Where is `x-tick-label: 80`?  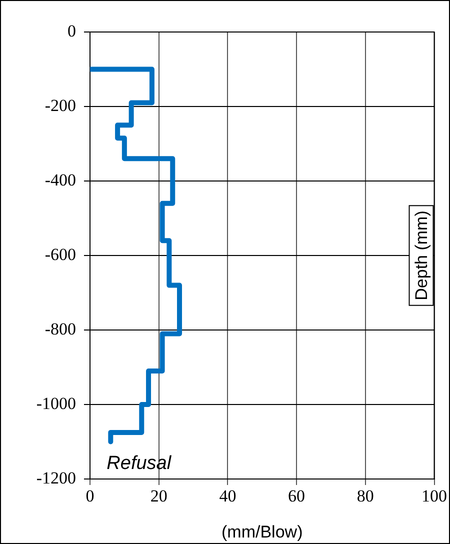
x-tick-label: 80 is located at coordinates (365, 496).